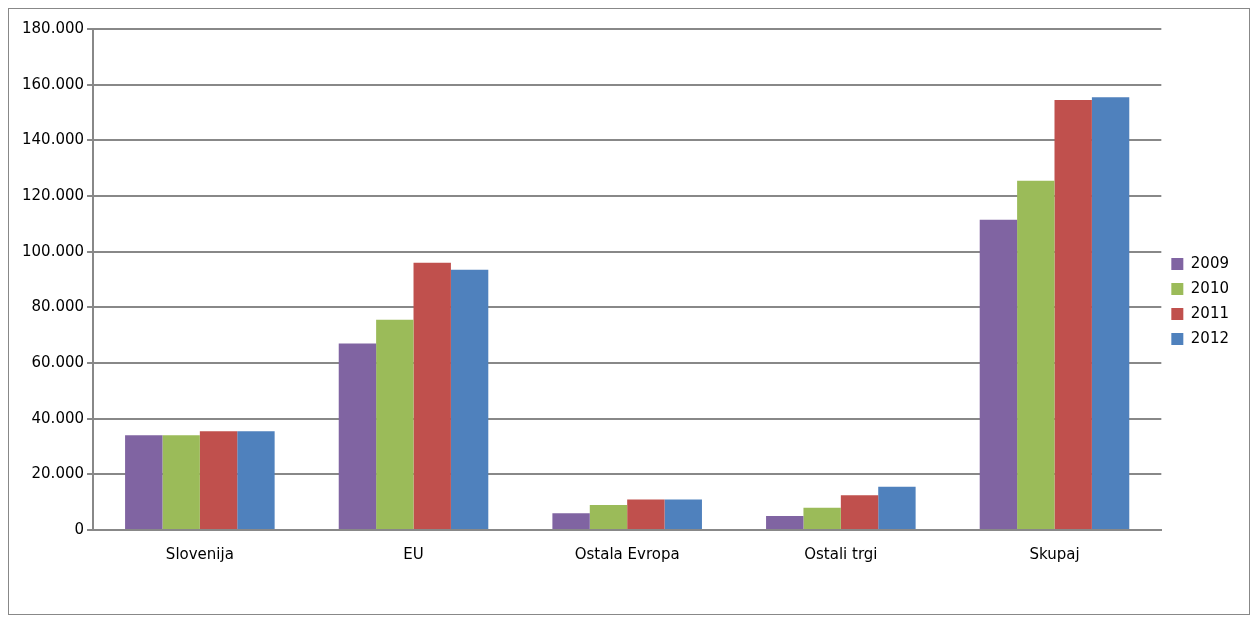 This screenshot has height=619, width=1259. Describe the element at coordinates (53, 27) in the screenshot. I see `y-tick-label: 180.000` at that location.